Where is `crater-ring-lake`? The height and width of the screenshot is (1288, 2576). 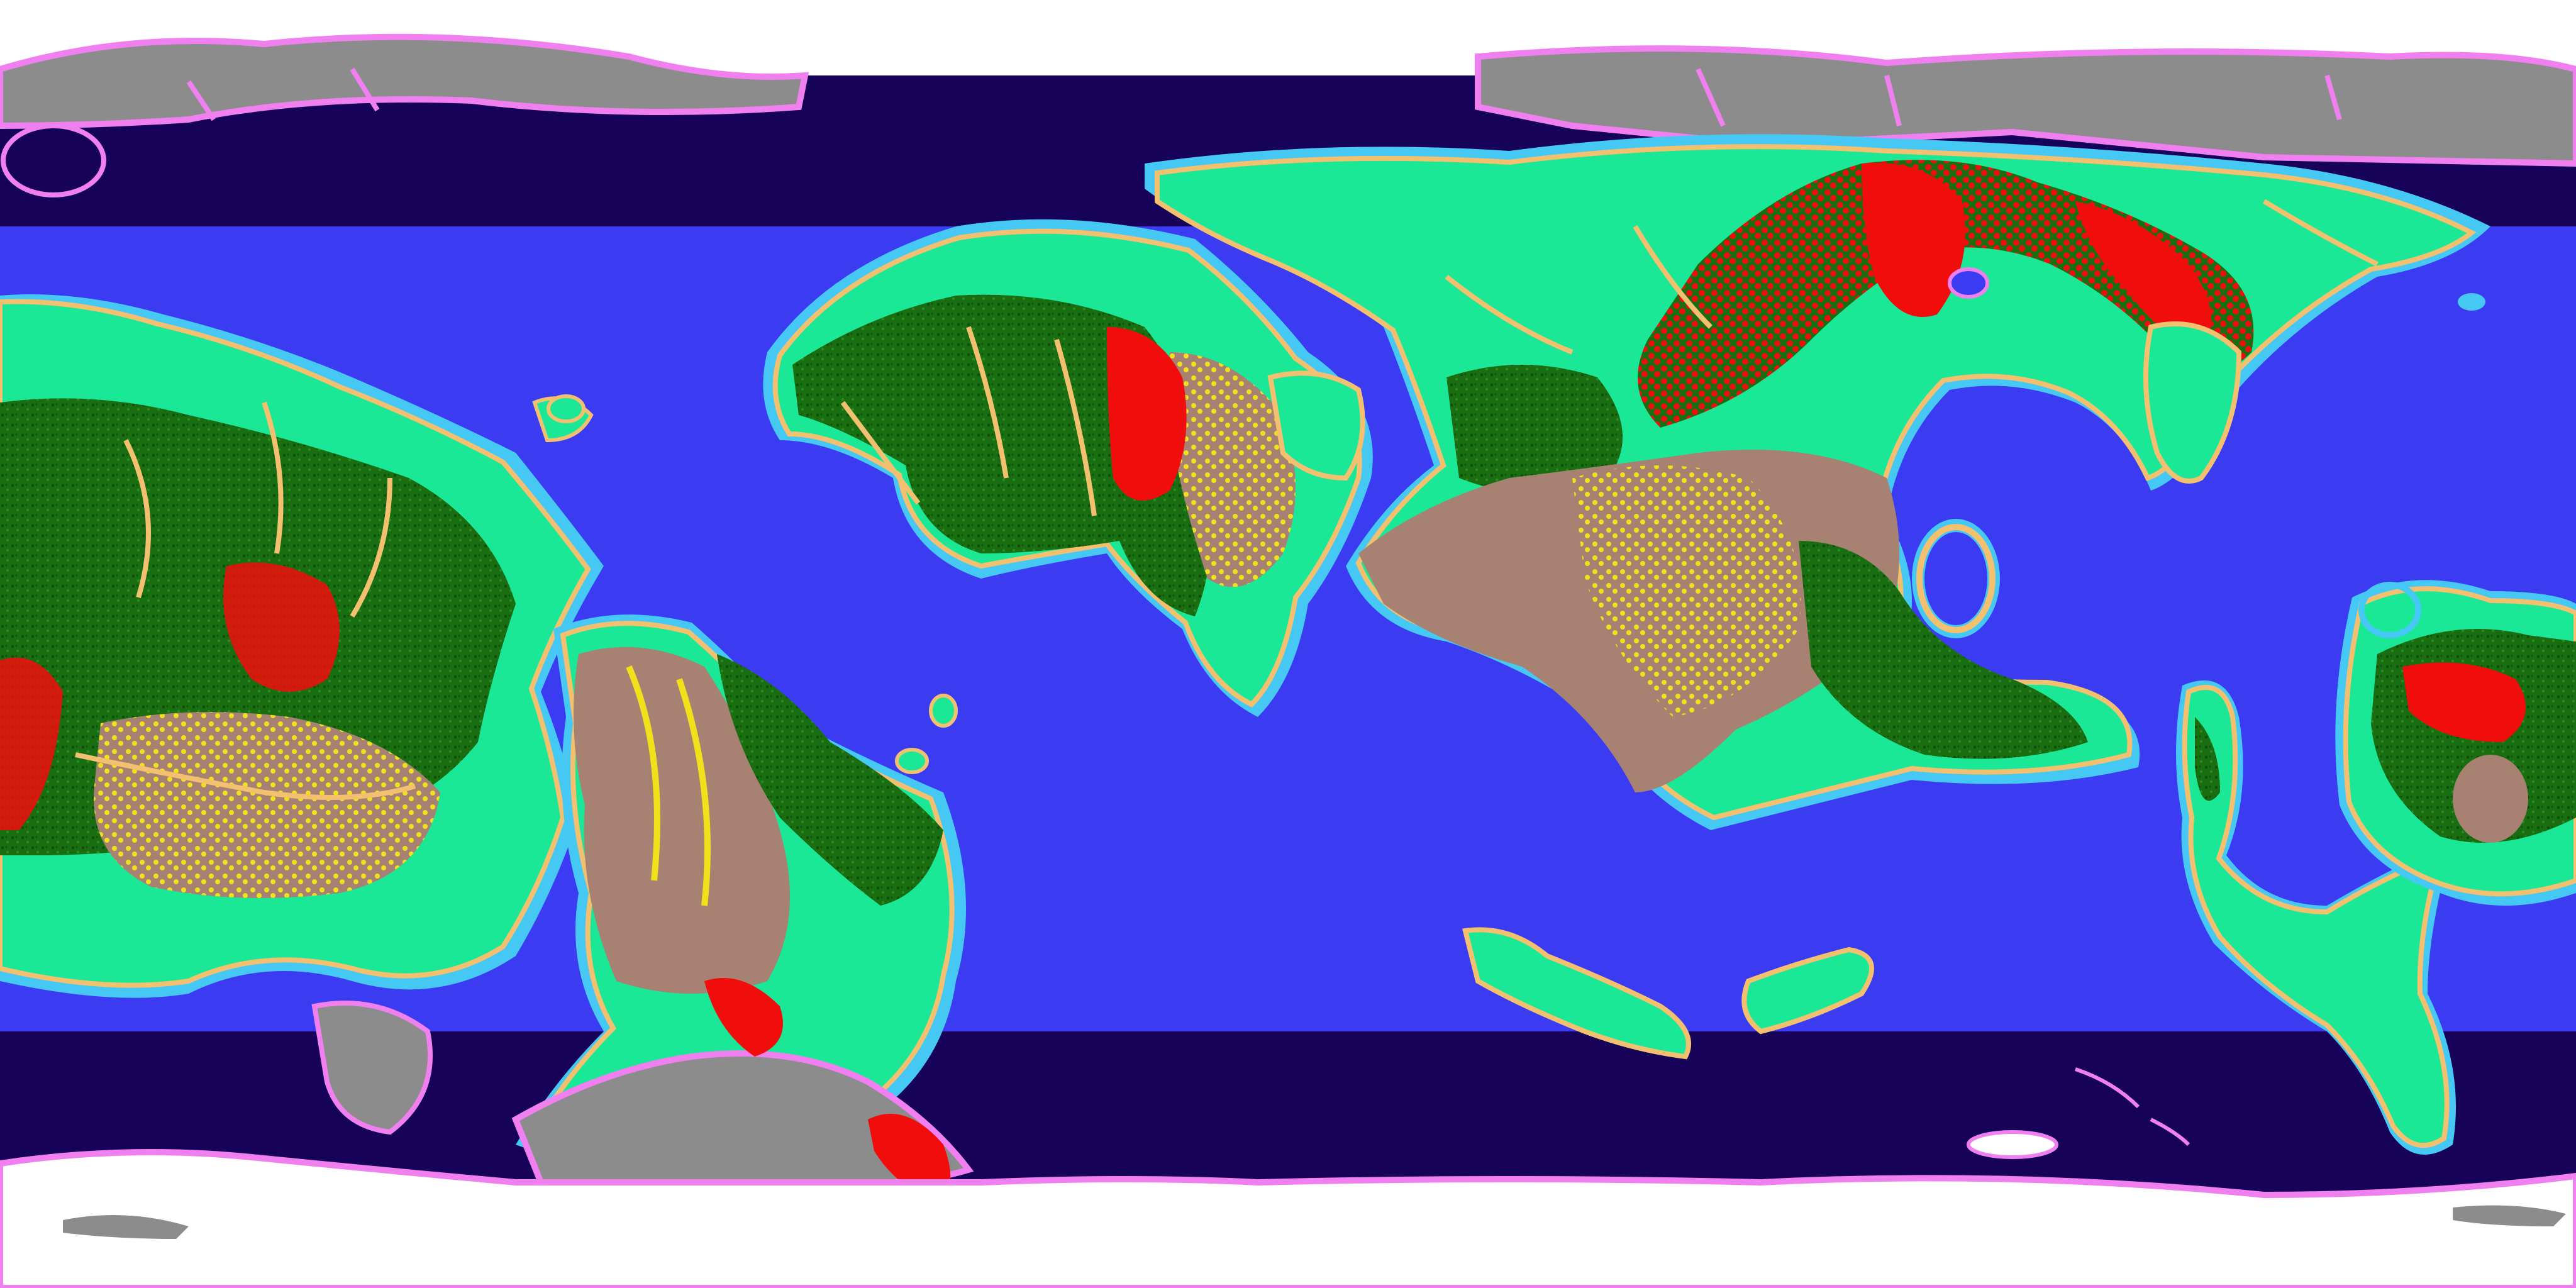
crater-ring-lake is located at coordinates (1956, 578).